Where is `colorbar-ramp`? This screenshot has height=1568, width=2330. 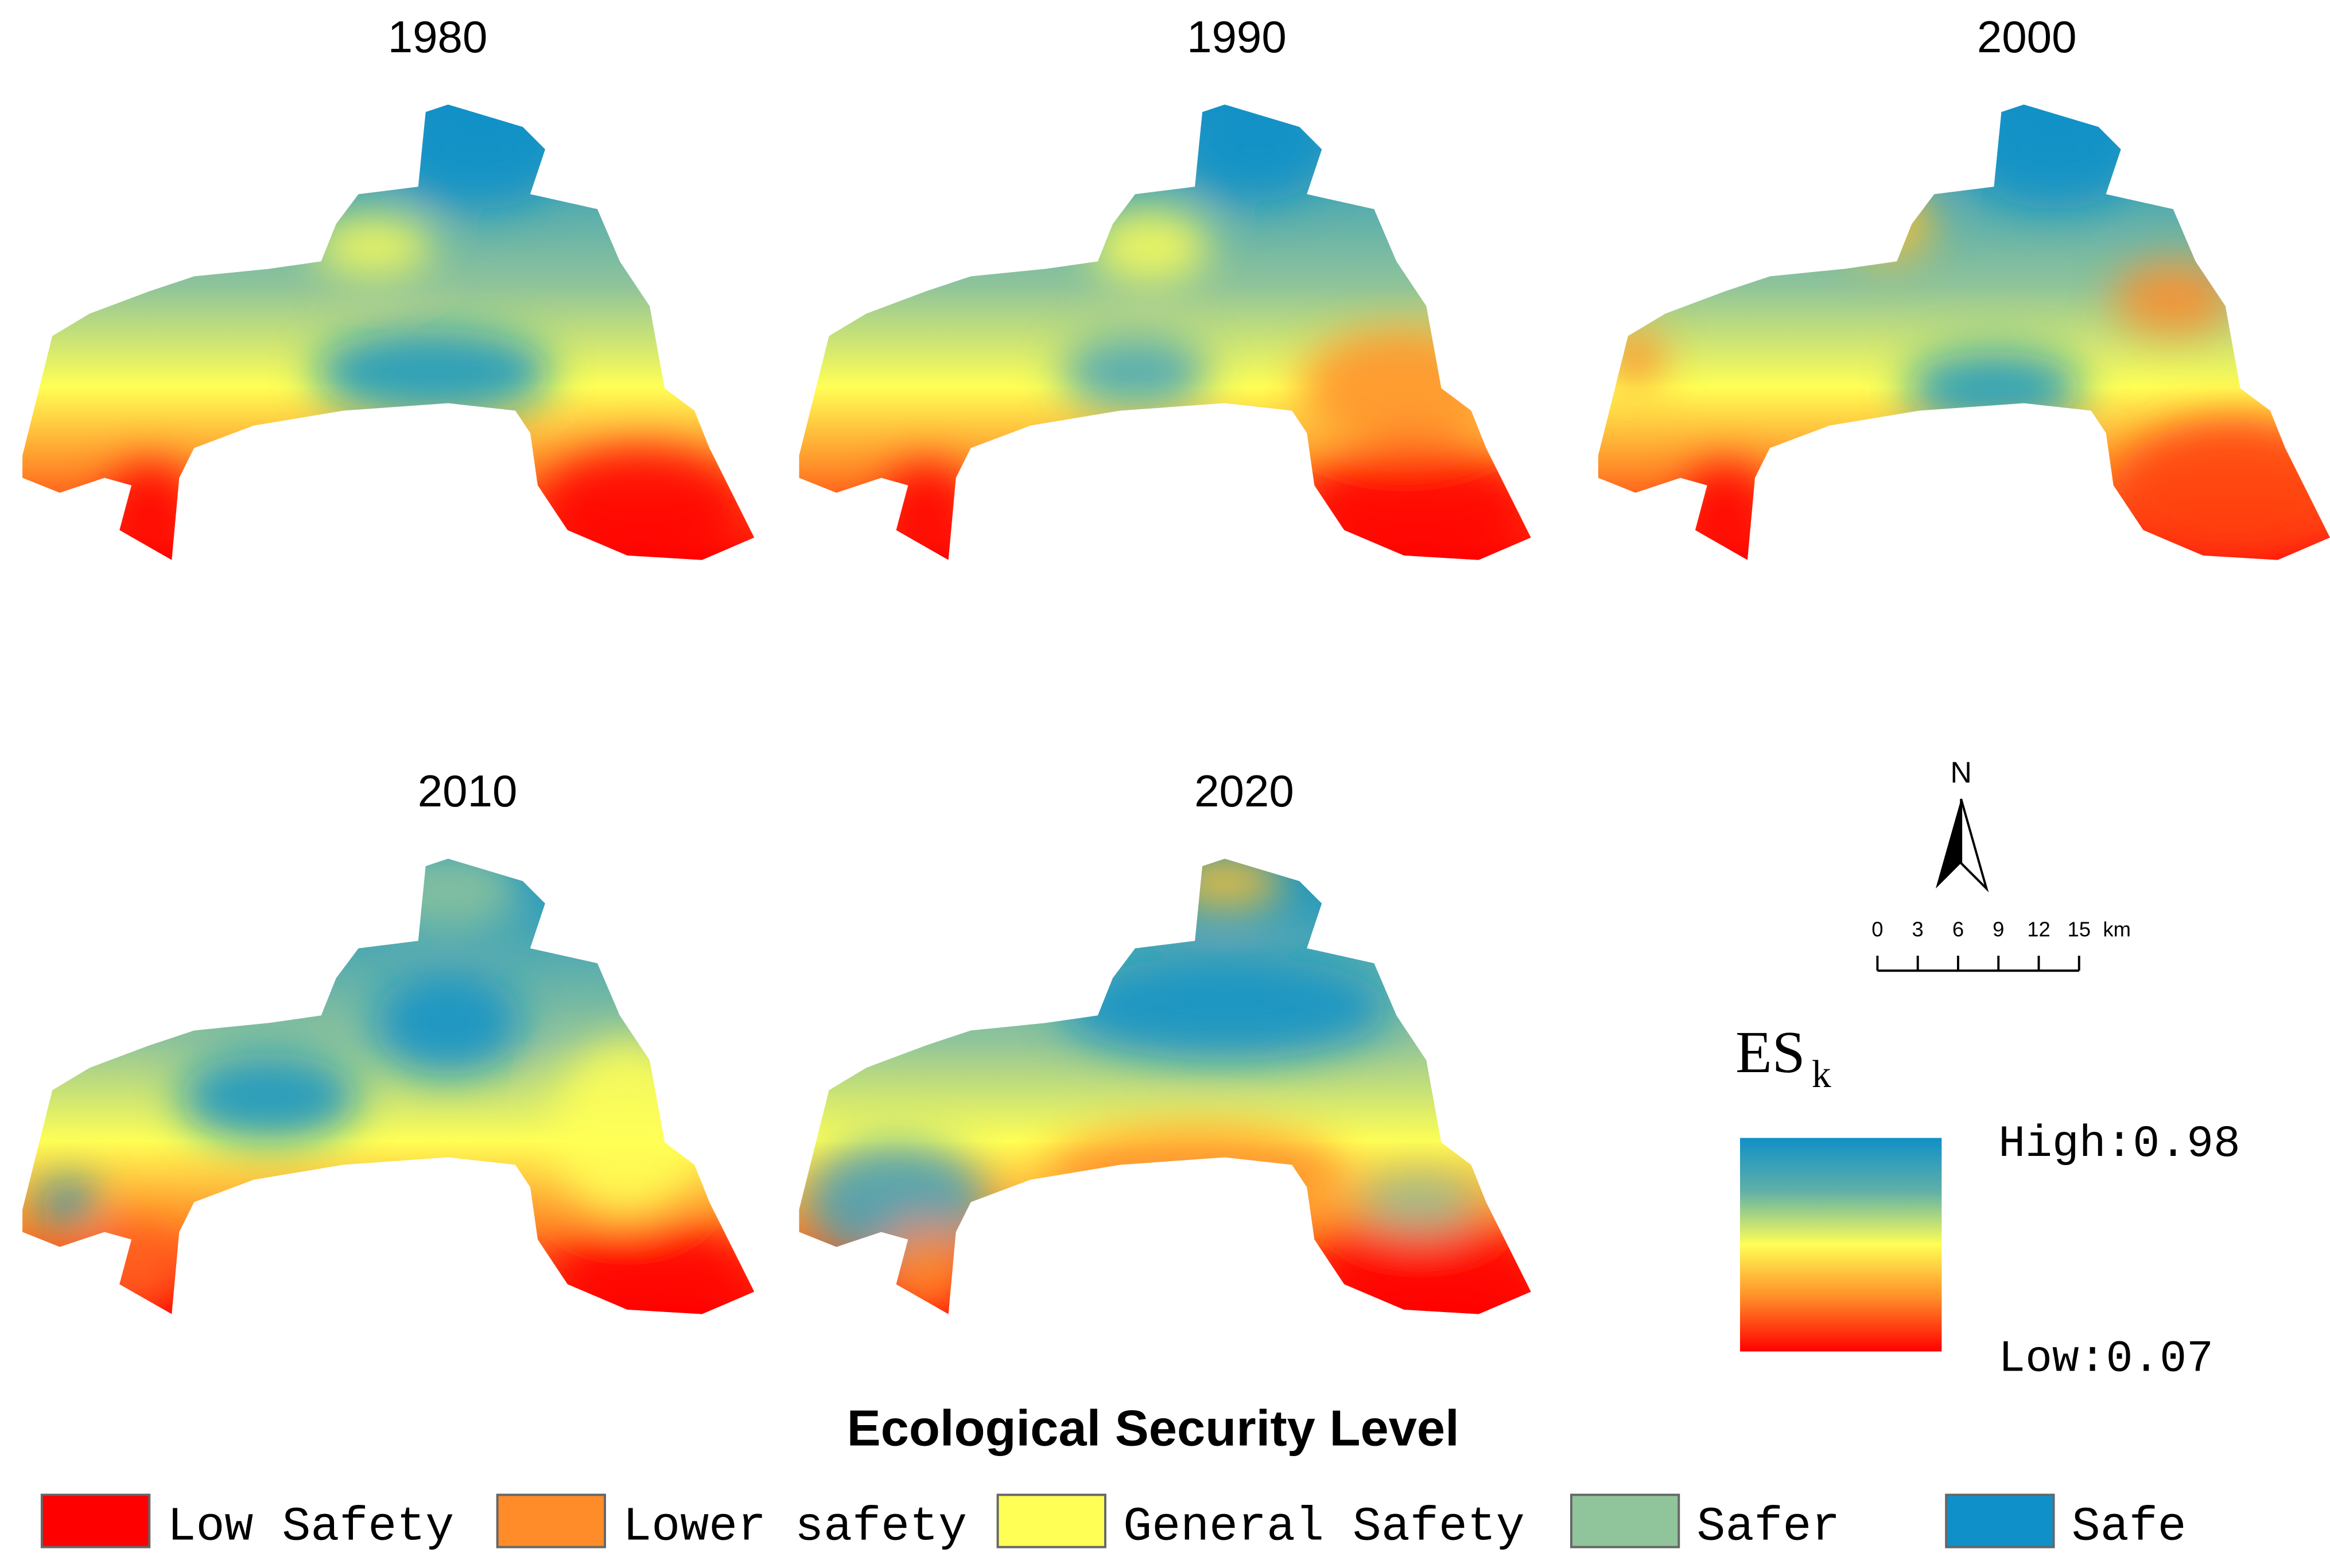
colorbar-ramp is located at coordinates (1840, 1245).